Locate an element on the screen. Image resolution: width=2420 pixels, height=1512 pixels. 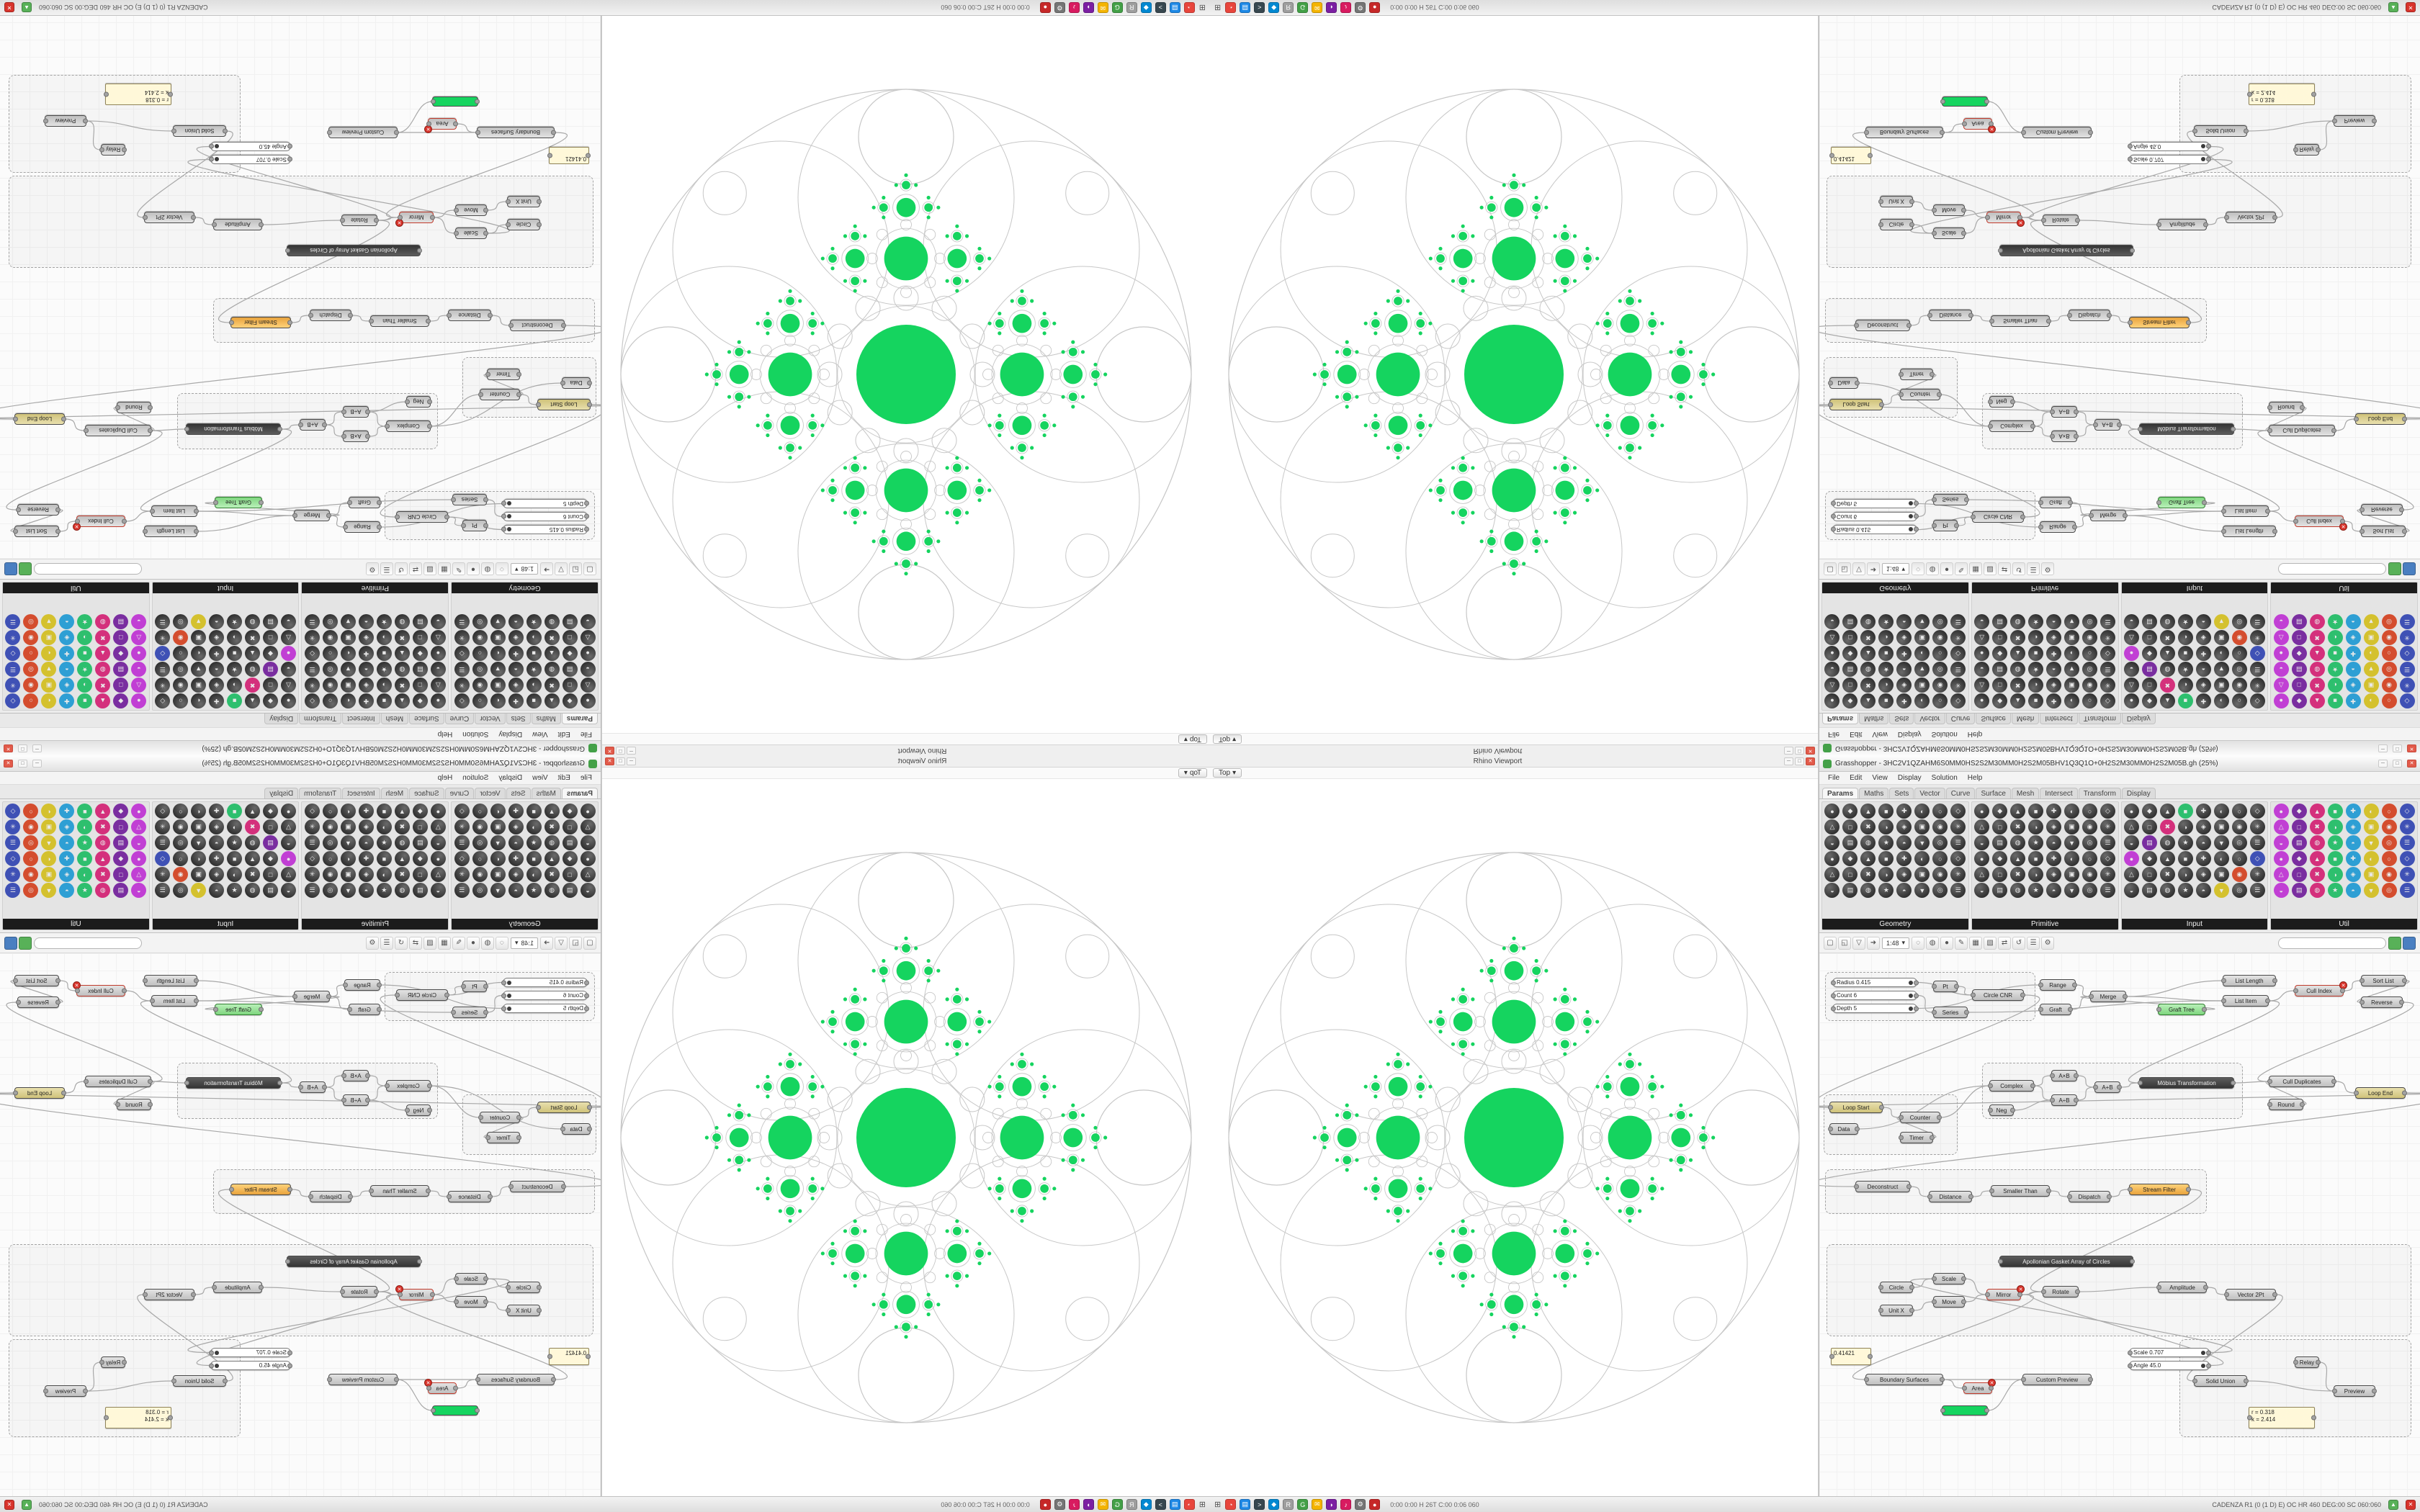
gh-node-cnt: Counter is located at coordinates (500, 1117).